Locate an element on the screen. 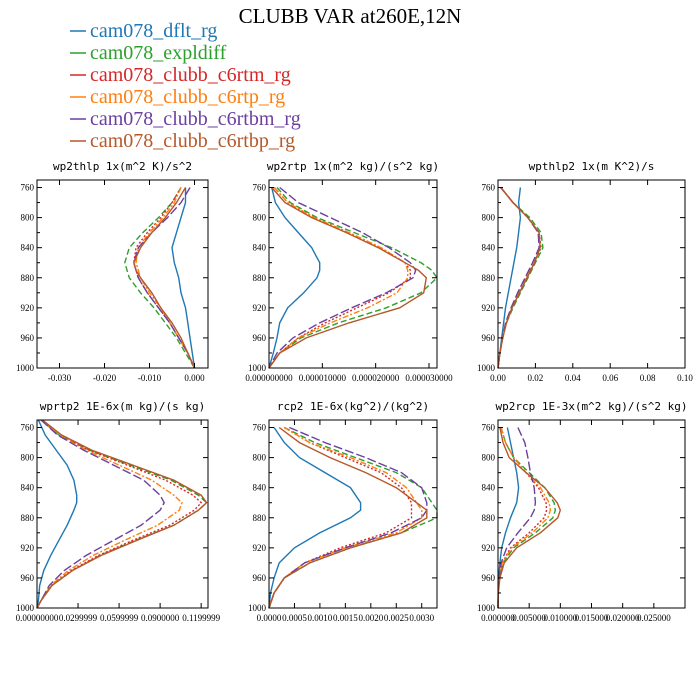 The height and width of the screenshot is (700, 700). x-tick-label: 0.04 is located at coordinates (573, 378).